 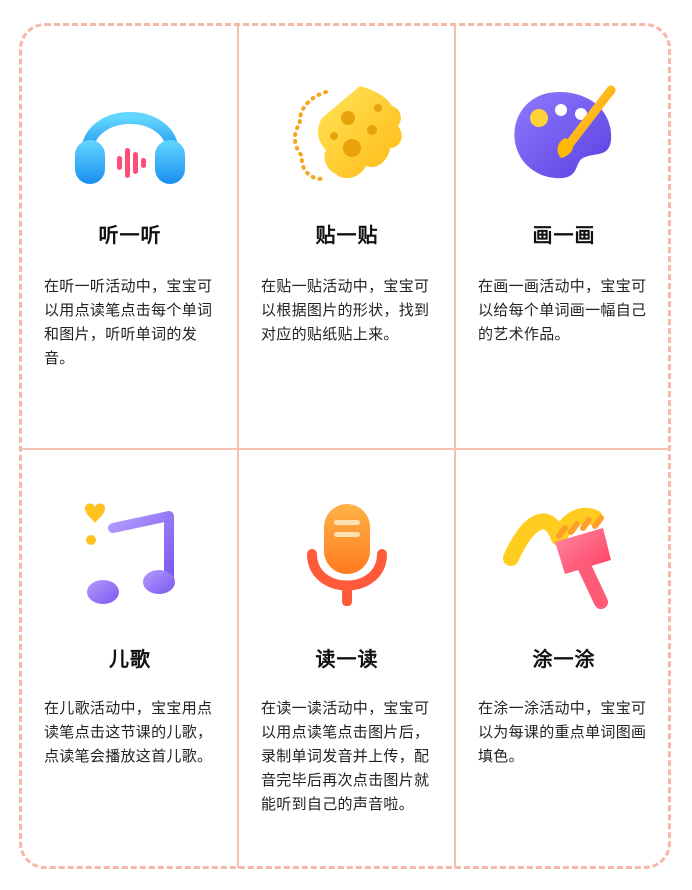 I want to click on activity-card-listen: 听一听 在听一听活动中，宝宝可以用点读笔点击每个单词和图片，听听单词的发音。, so click(x=130, y=238).